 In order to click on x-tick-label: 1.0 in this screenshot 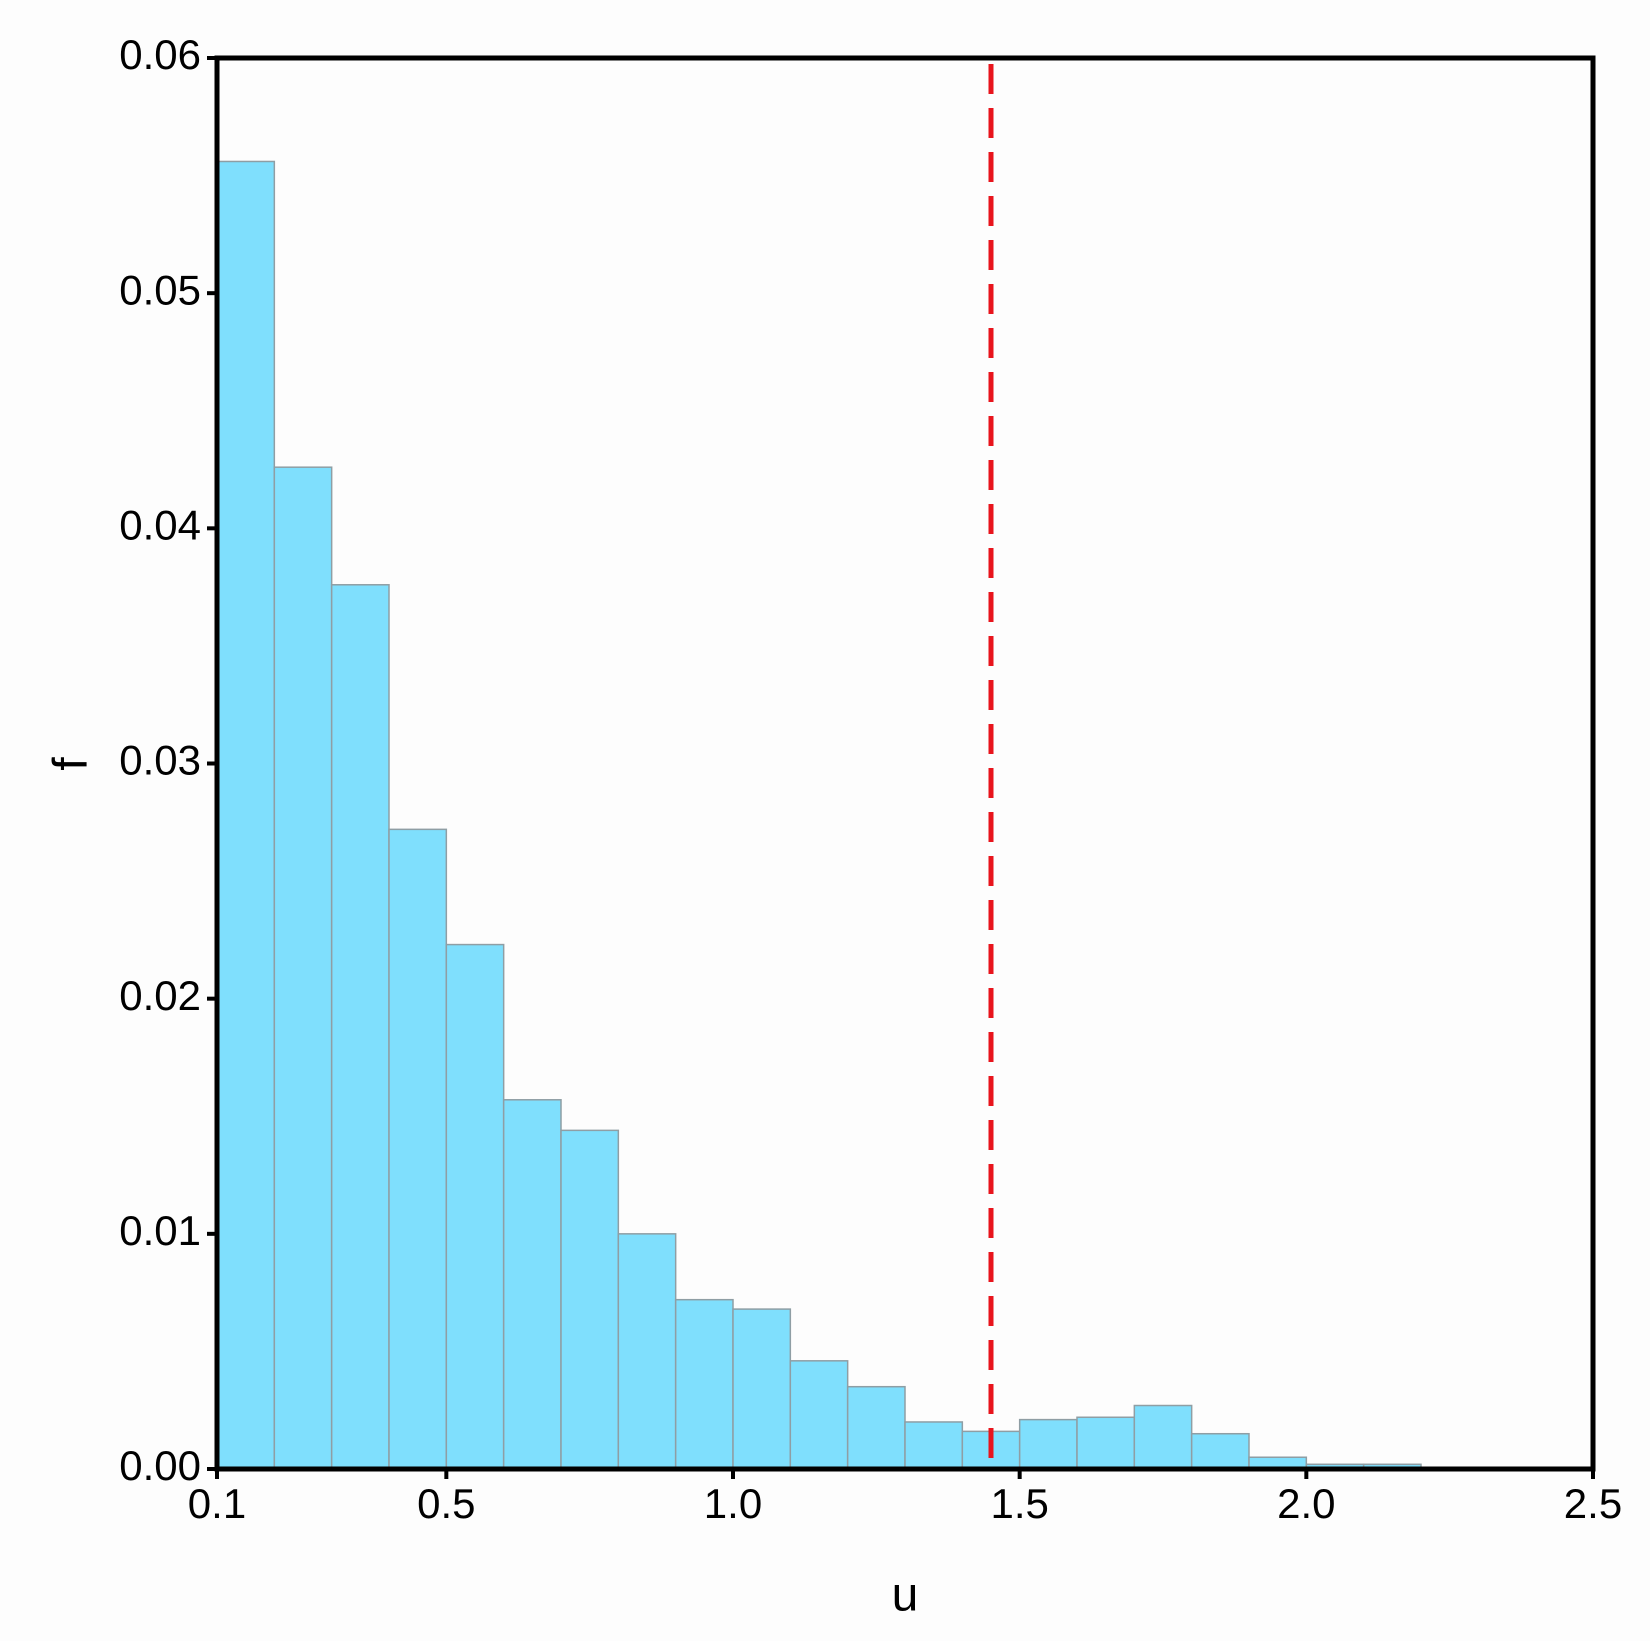, I will do `click(733, 1503)`.